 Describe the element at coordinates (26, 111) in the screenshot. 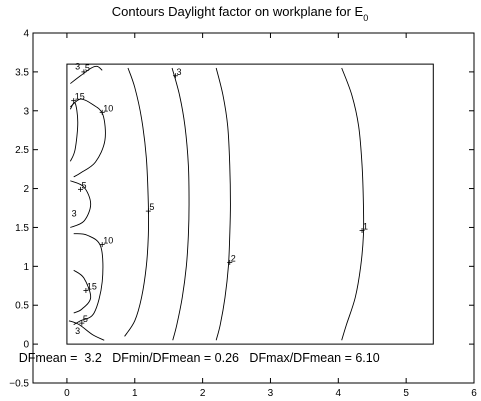

I see `y-tick-label: 3` at that location.